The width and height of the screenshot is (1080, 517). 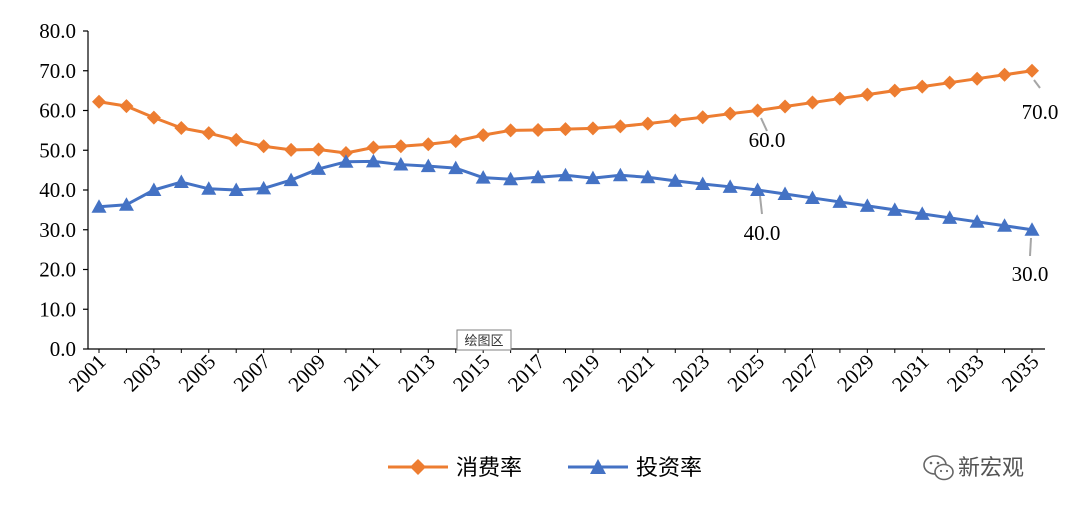 What do you see at coordinates (855, 373) in the screenshot?
I see `x-tick-label: 2029` at bounding box center [855, 373].